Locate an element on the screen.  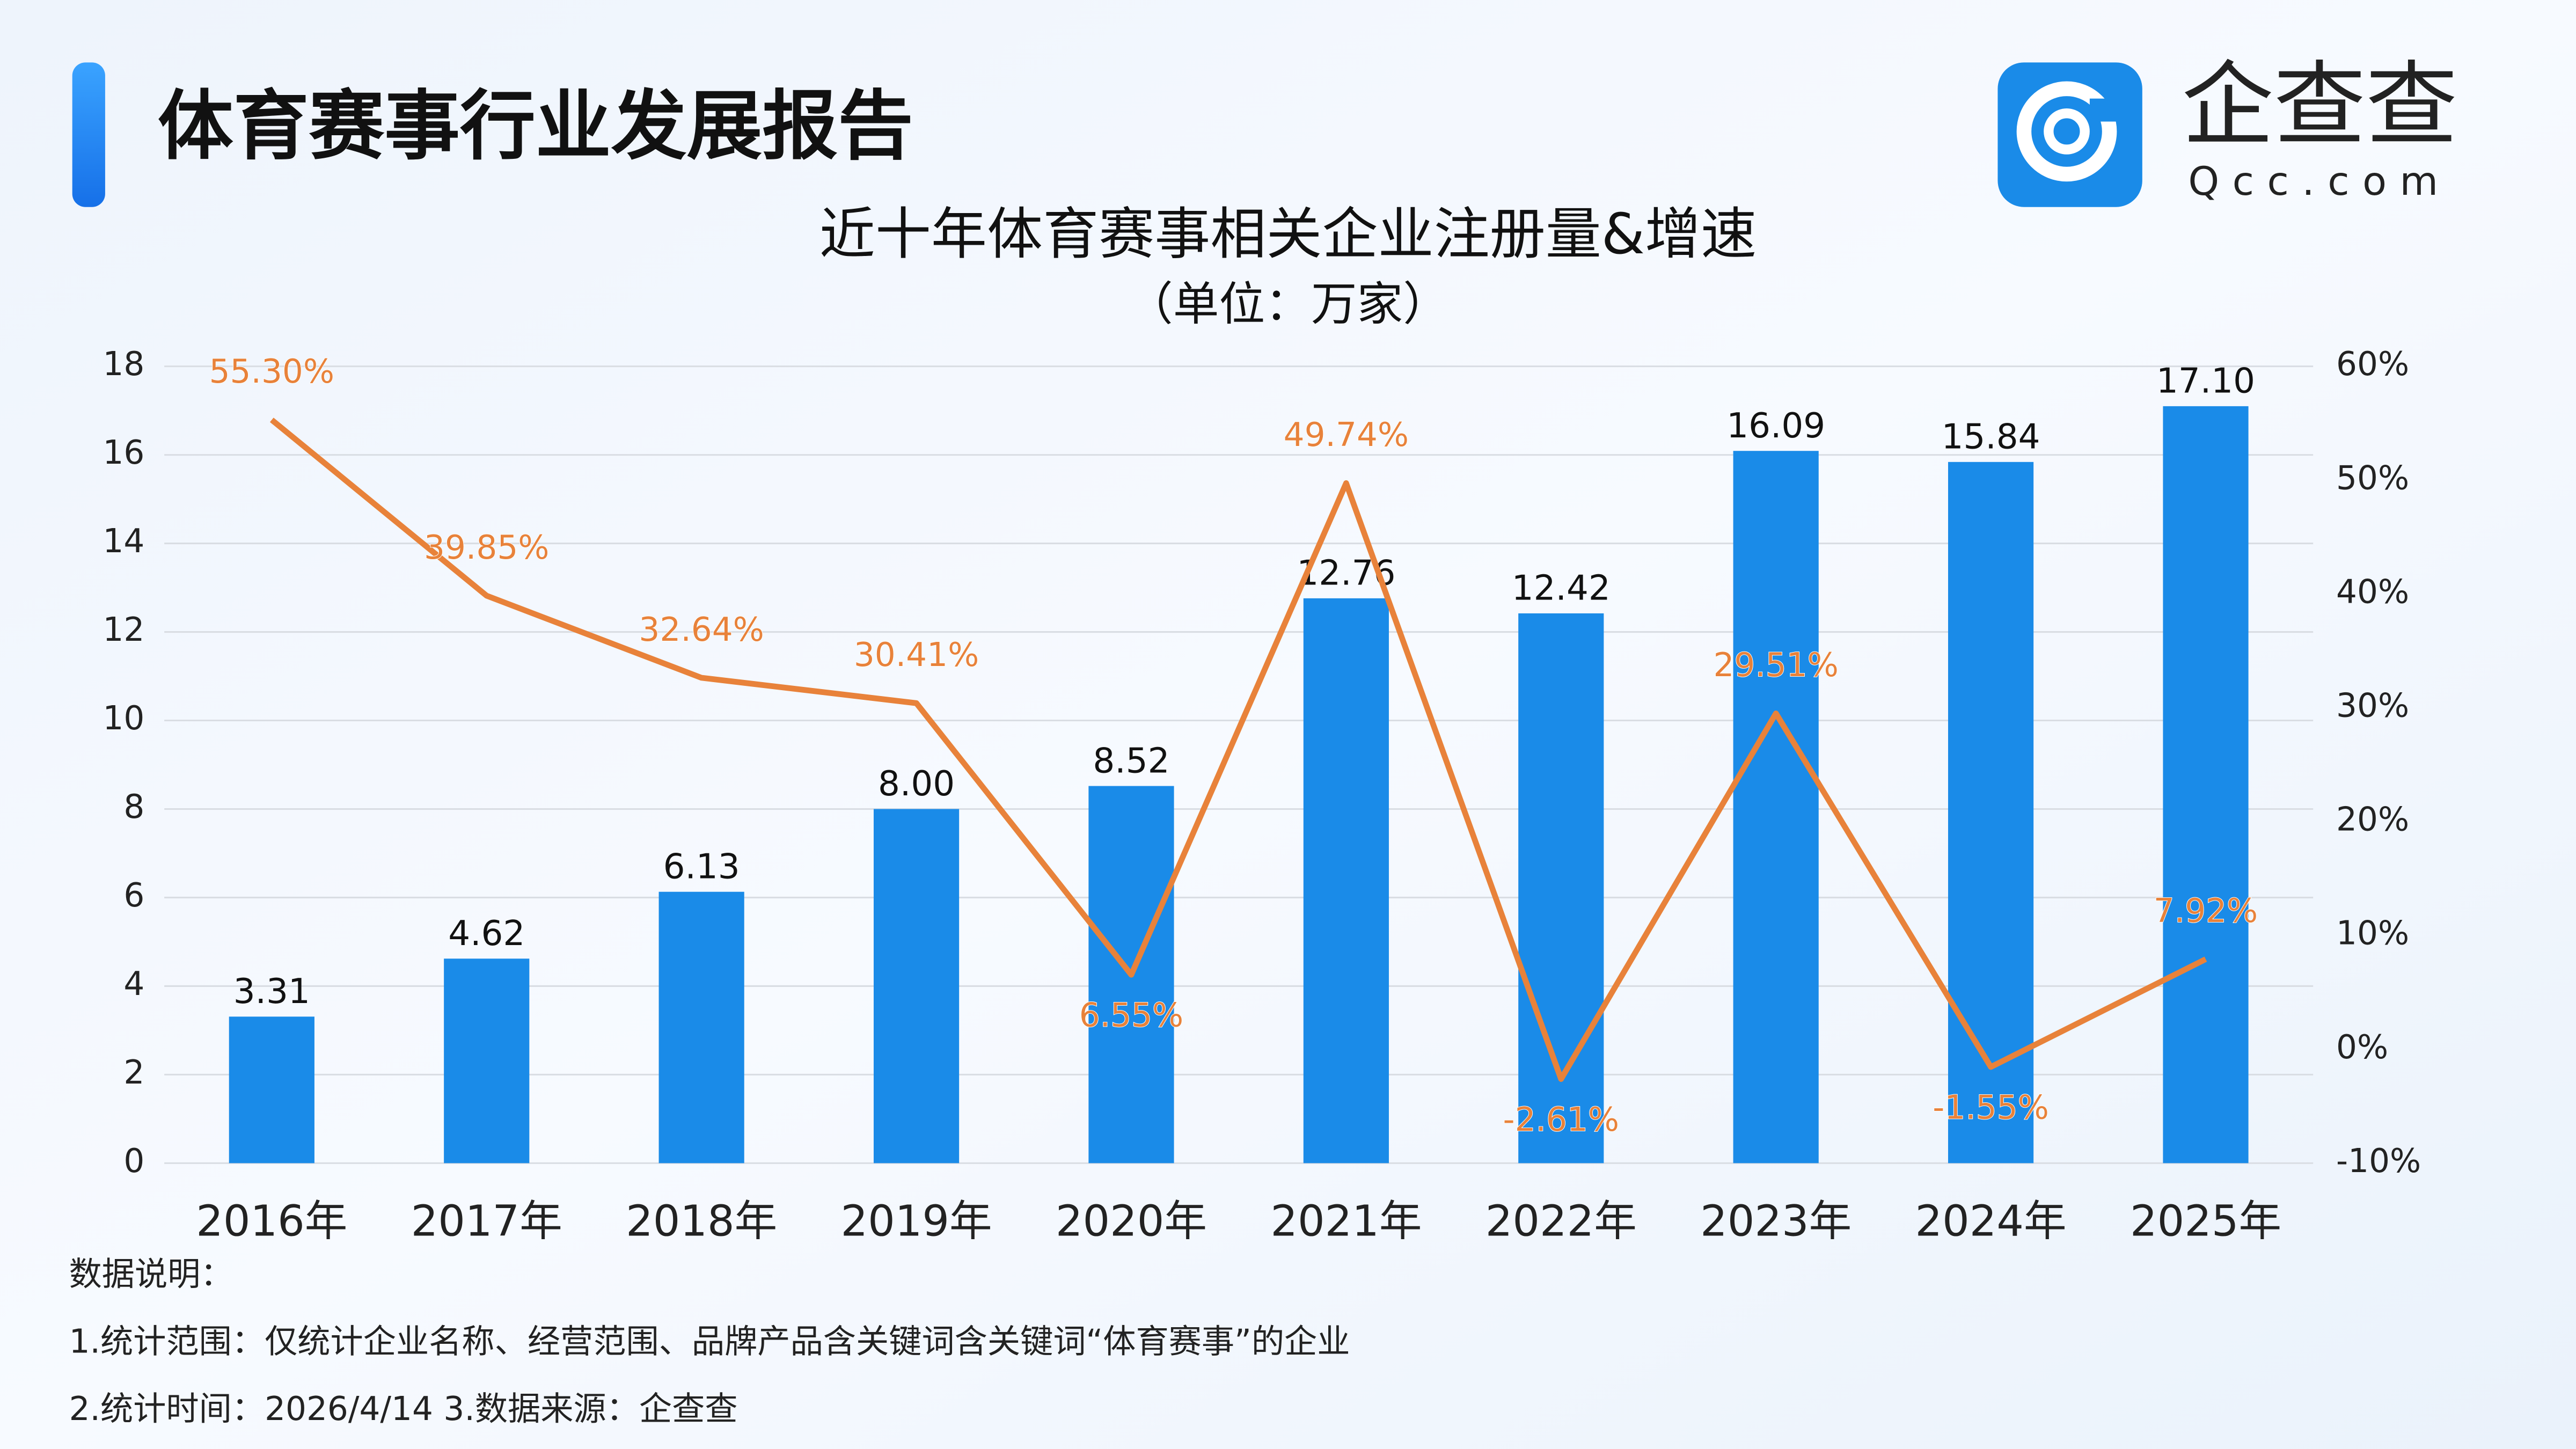
x-tick-label: 2025年 is located at coordinates (2205, 1221).